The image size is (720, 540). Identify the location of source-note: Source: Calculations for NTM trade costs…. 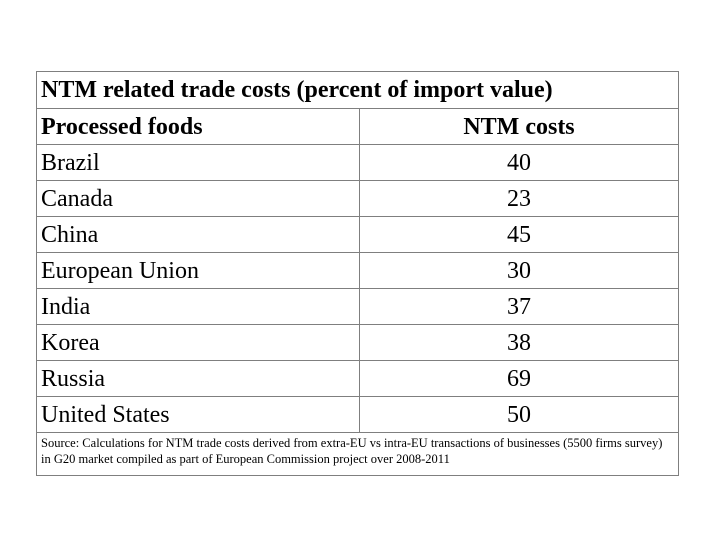
(357, 454).